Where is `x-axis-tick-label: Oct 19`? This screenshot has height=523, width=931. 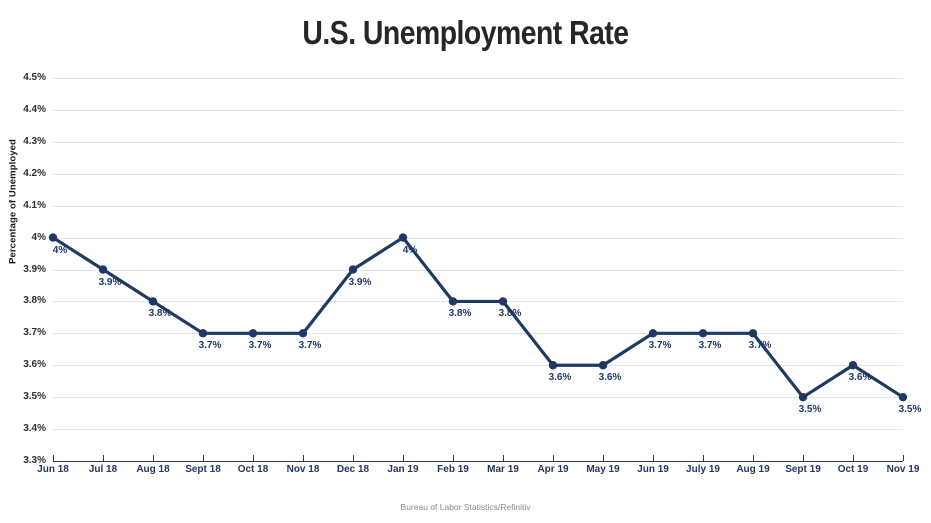
x-axis-tick-label: Oct 19 is located at coordinates (853, 469).